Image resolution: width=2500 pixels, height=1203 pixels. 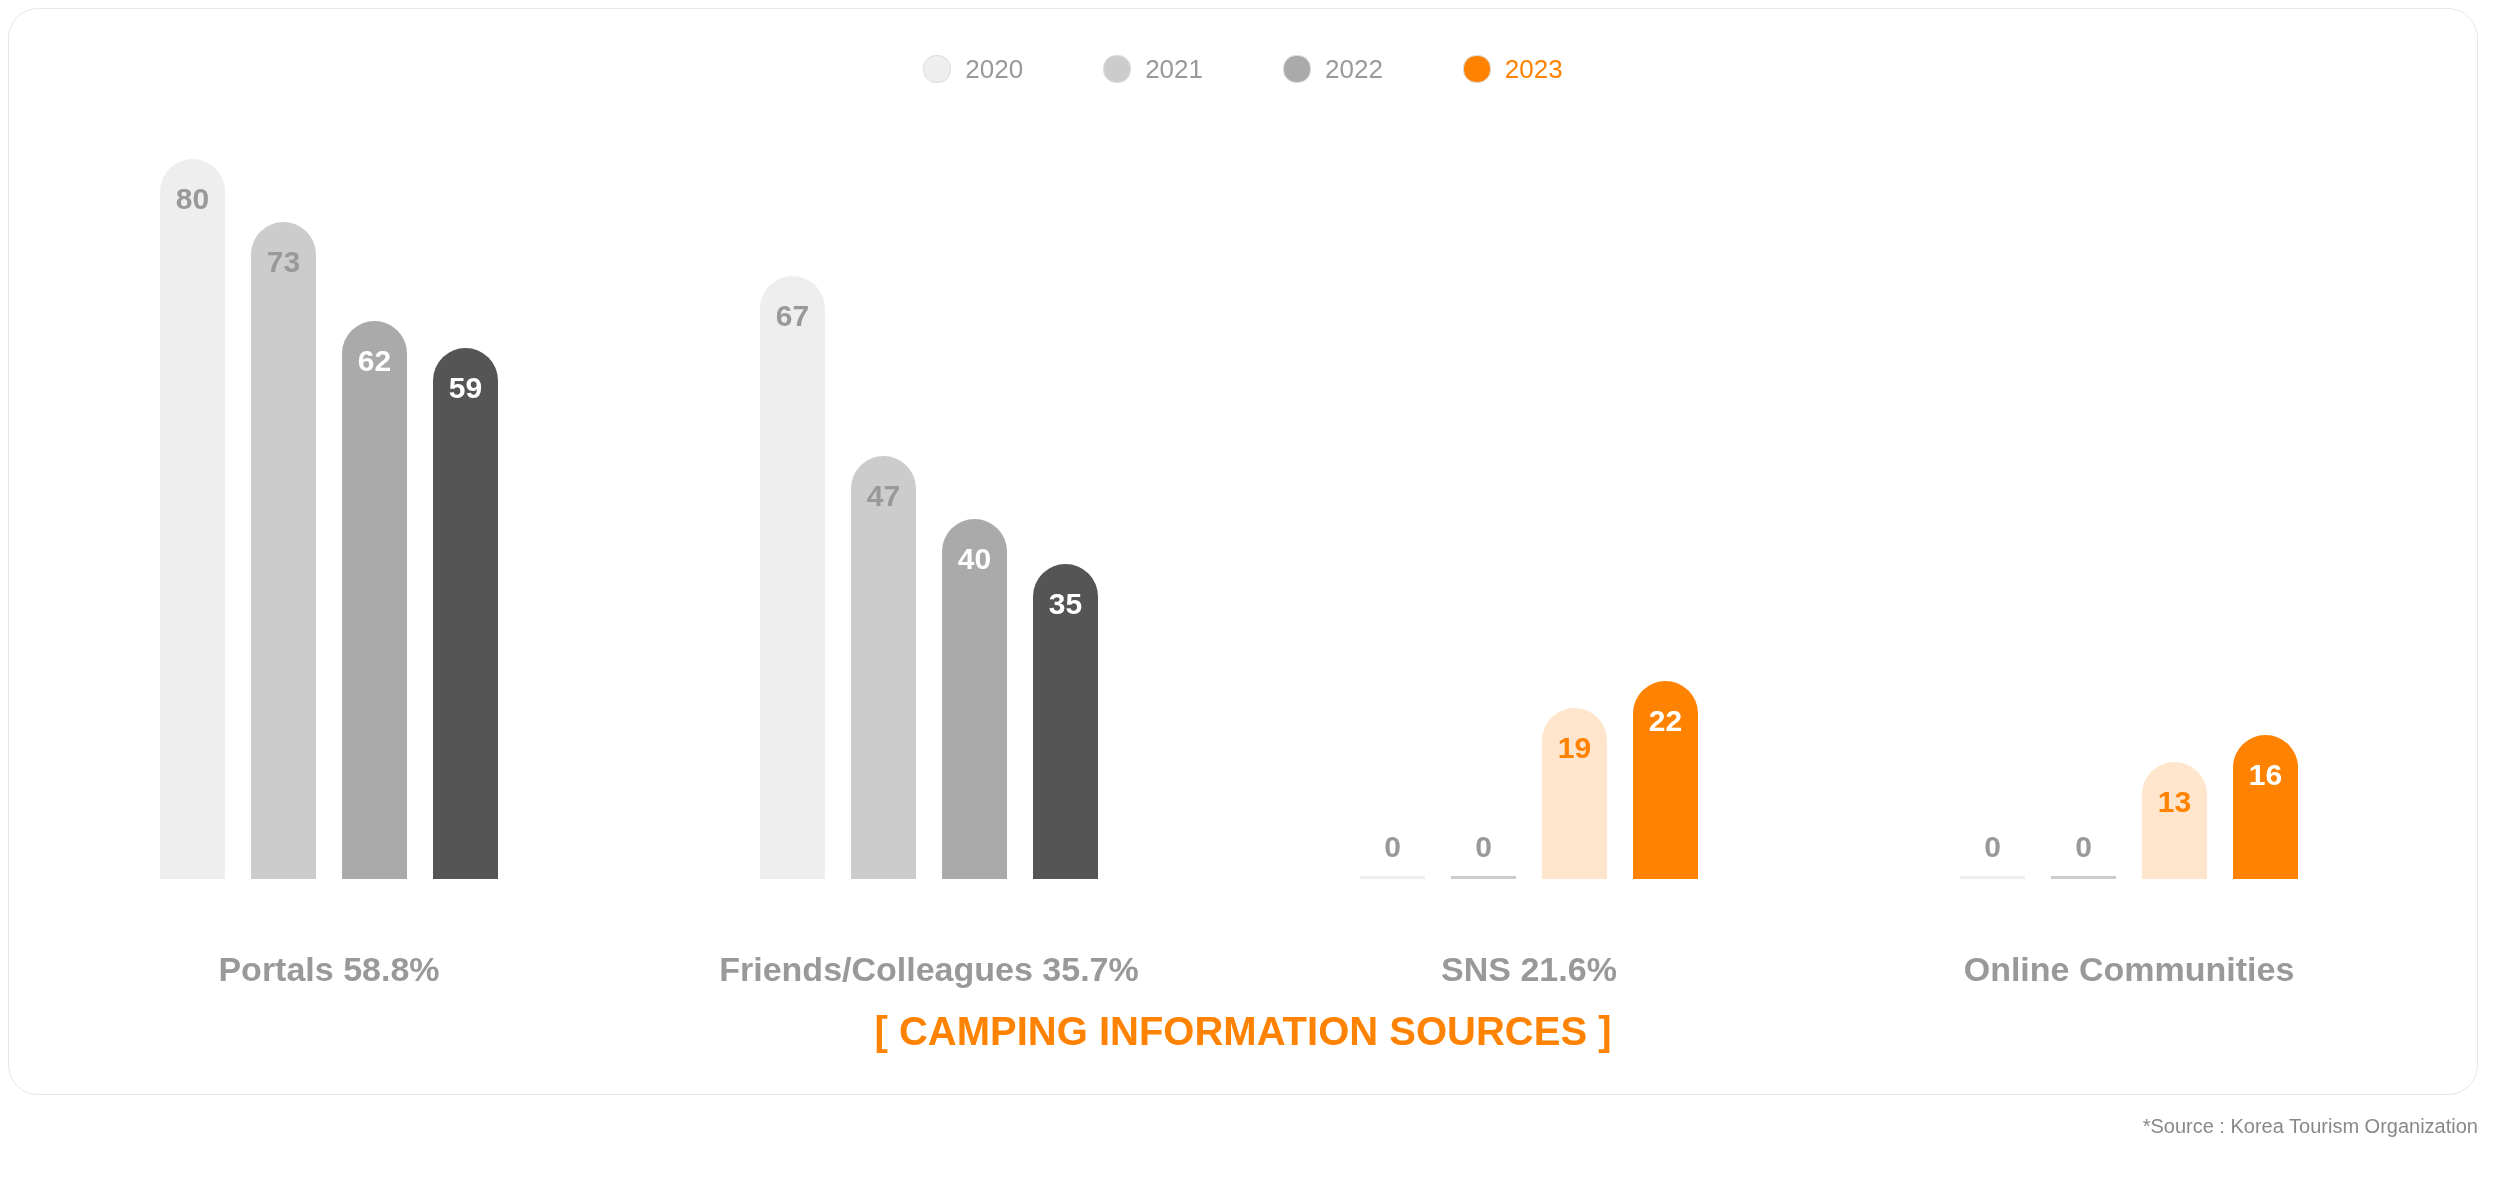 I want to click on x-tick-label: Online Communities, so click(x=2129, y=969).